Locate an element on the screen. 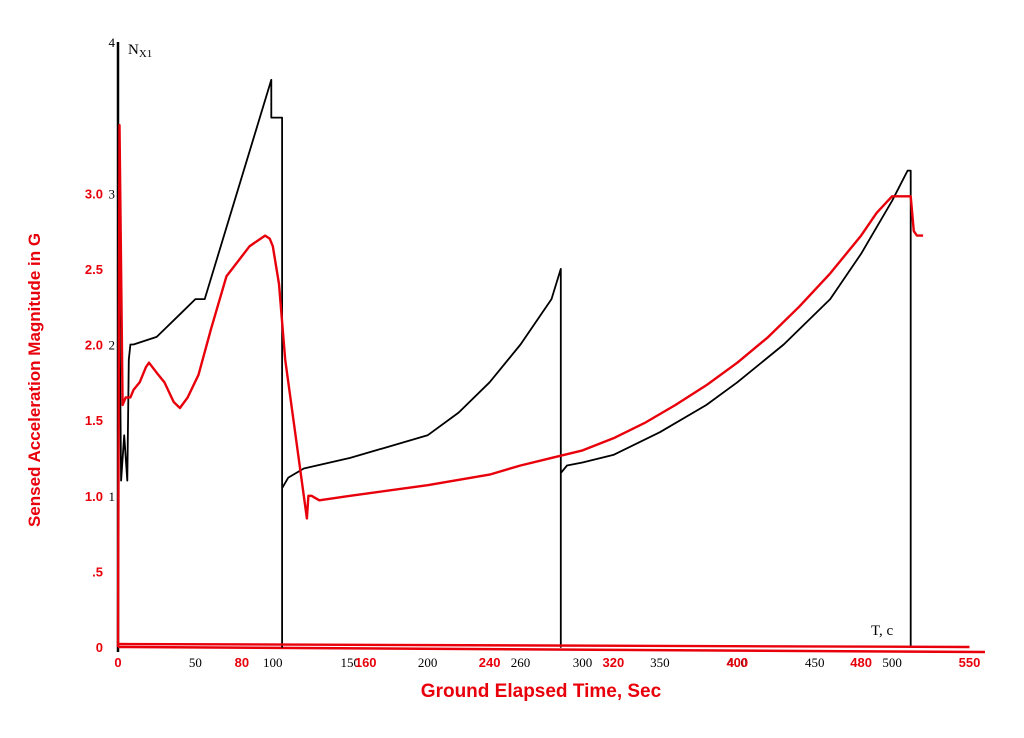 This screenshot has width=1024, height=738. y-tick-label-red-7: 0 is located at coordinates (99, 647).